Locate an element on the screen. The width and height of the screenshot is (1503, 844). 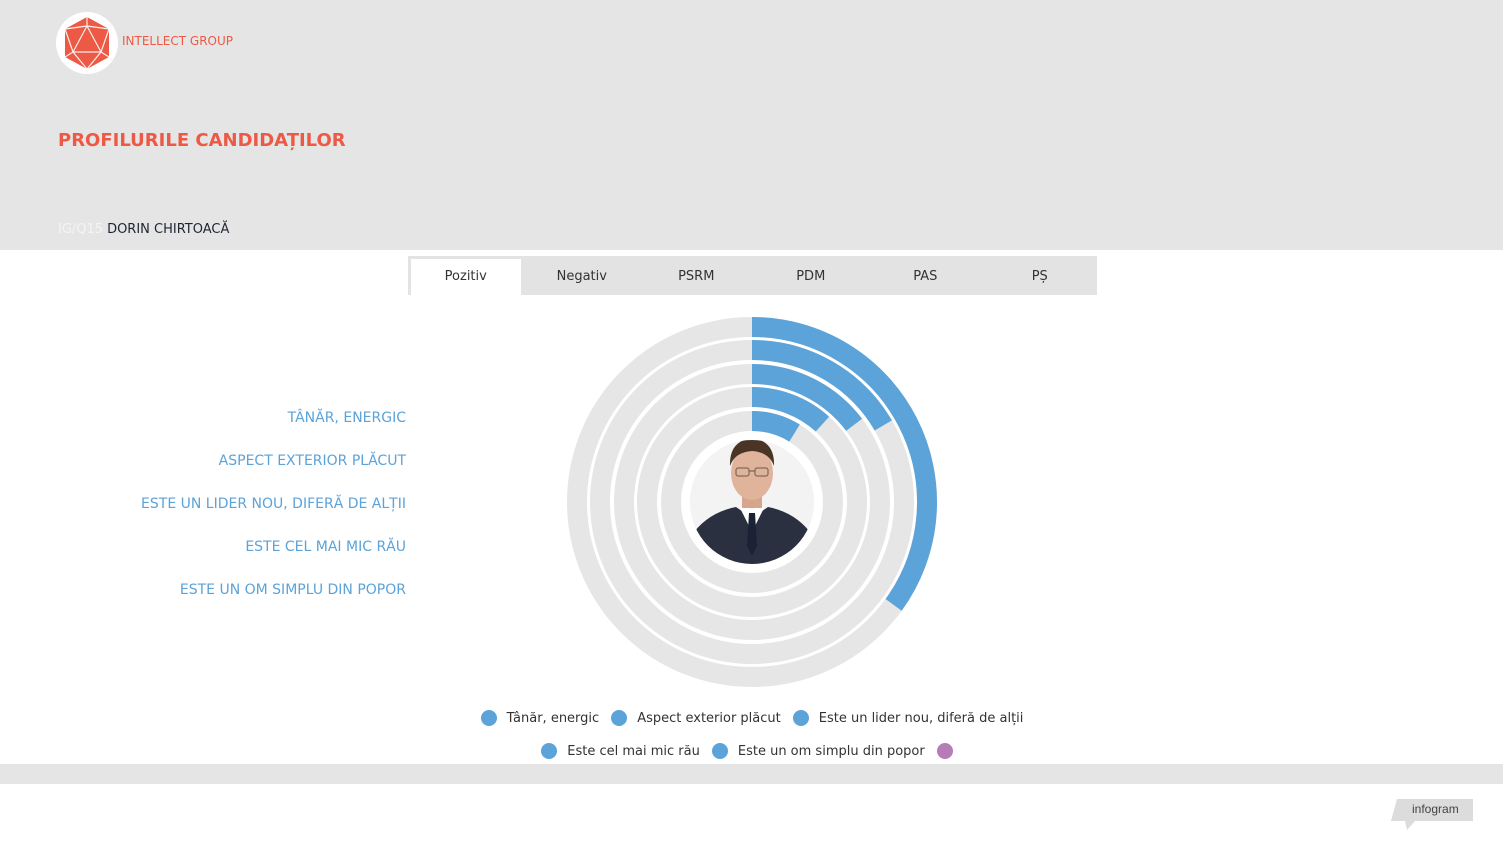
category-label: ESTE UN OM SIMPLU DIN POPOR is located at coordinates (292, 589).